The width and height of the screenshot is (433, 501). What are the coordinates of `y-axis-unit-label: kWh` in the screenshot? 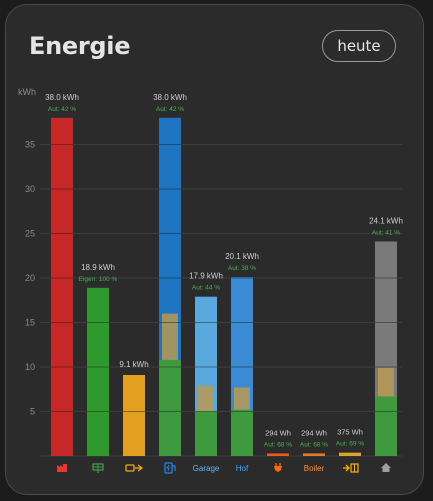 It's located at (27, 92).